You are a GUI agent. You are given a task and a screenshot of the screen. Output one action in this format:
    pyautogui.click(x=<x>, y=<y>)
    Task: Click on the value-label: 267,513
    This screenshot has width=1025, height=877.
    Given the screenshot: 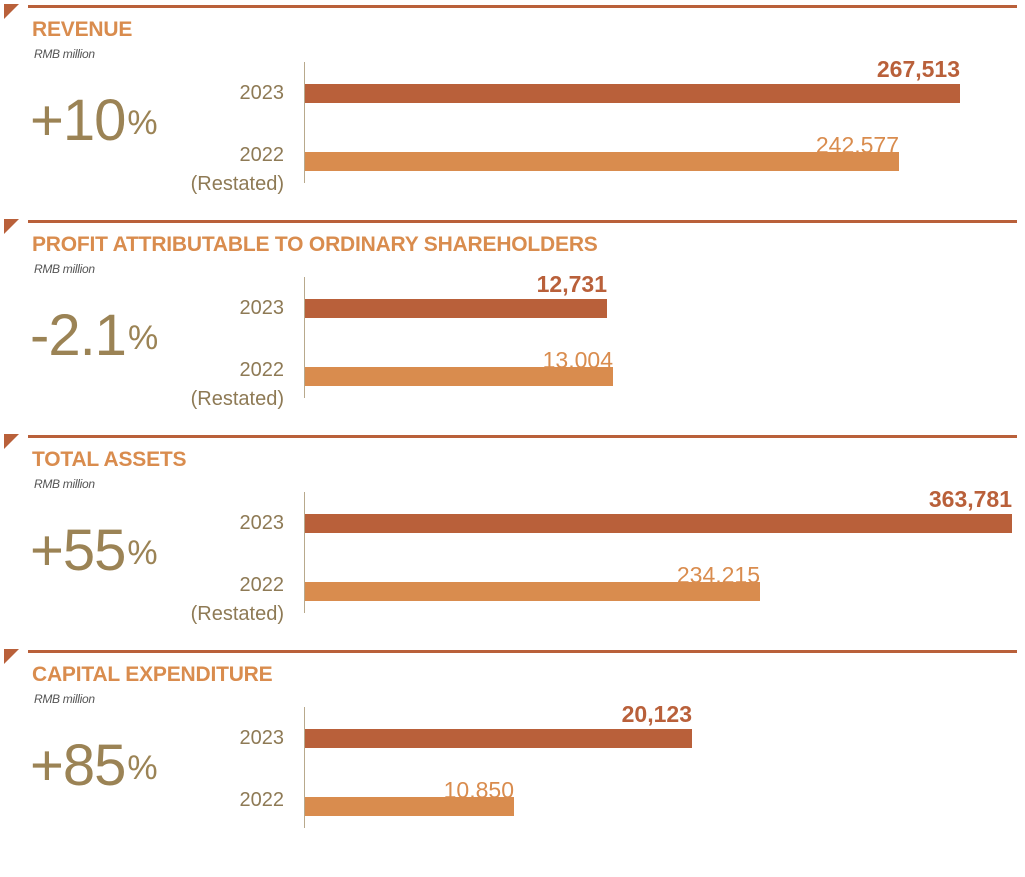 What is the action you would take?
    pyautogui.click(x=918, y=69)
    